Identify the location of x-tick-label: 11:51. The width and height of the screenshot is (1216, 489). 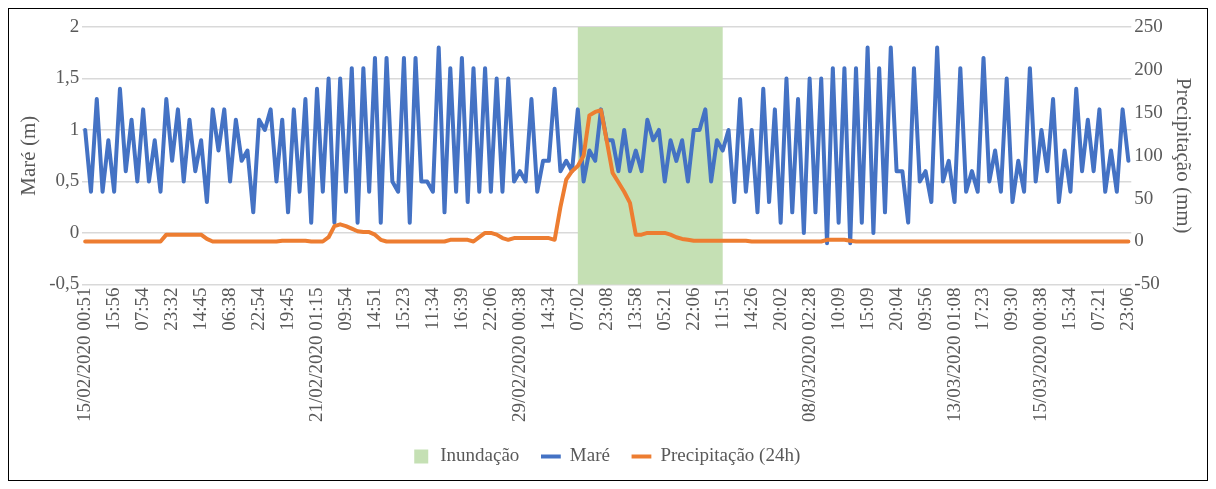
(721, 308).